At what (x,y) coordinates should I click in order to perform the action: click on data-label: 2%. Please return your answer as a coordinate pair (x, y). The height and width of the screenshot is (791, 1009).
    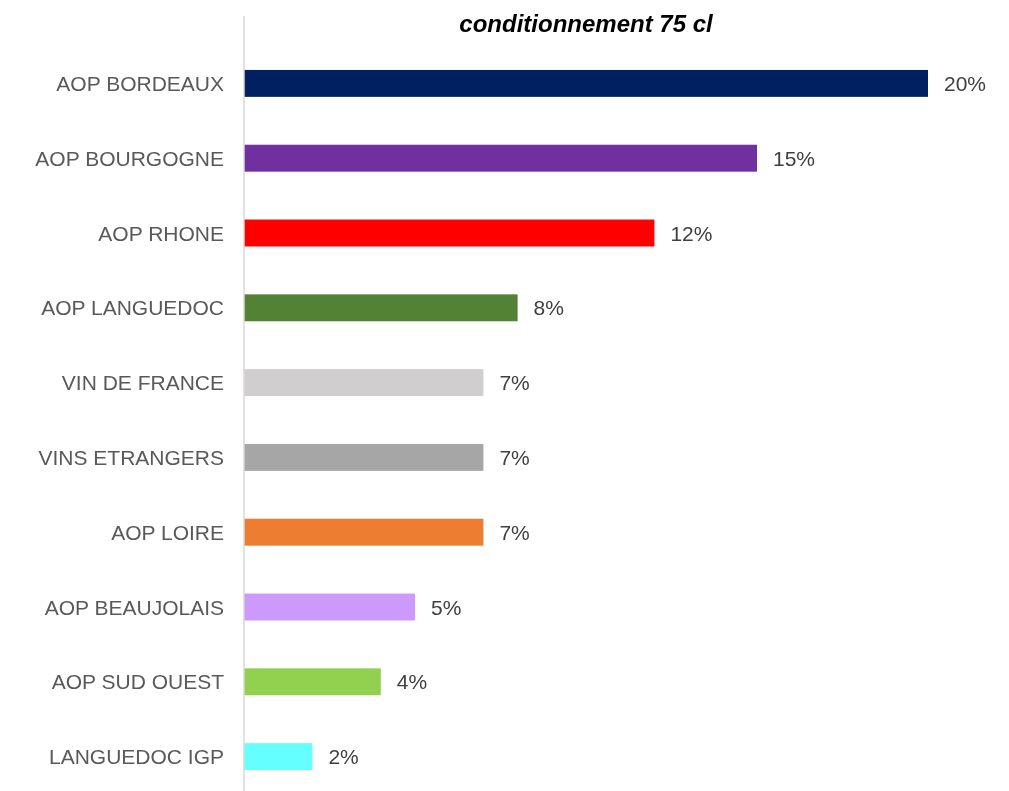
    Looking at the image, I should click on (343, 757).